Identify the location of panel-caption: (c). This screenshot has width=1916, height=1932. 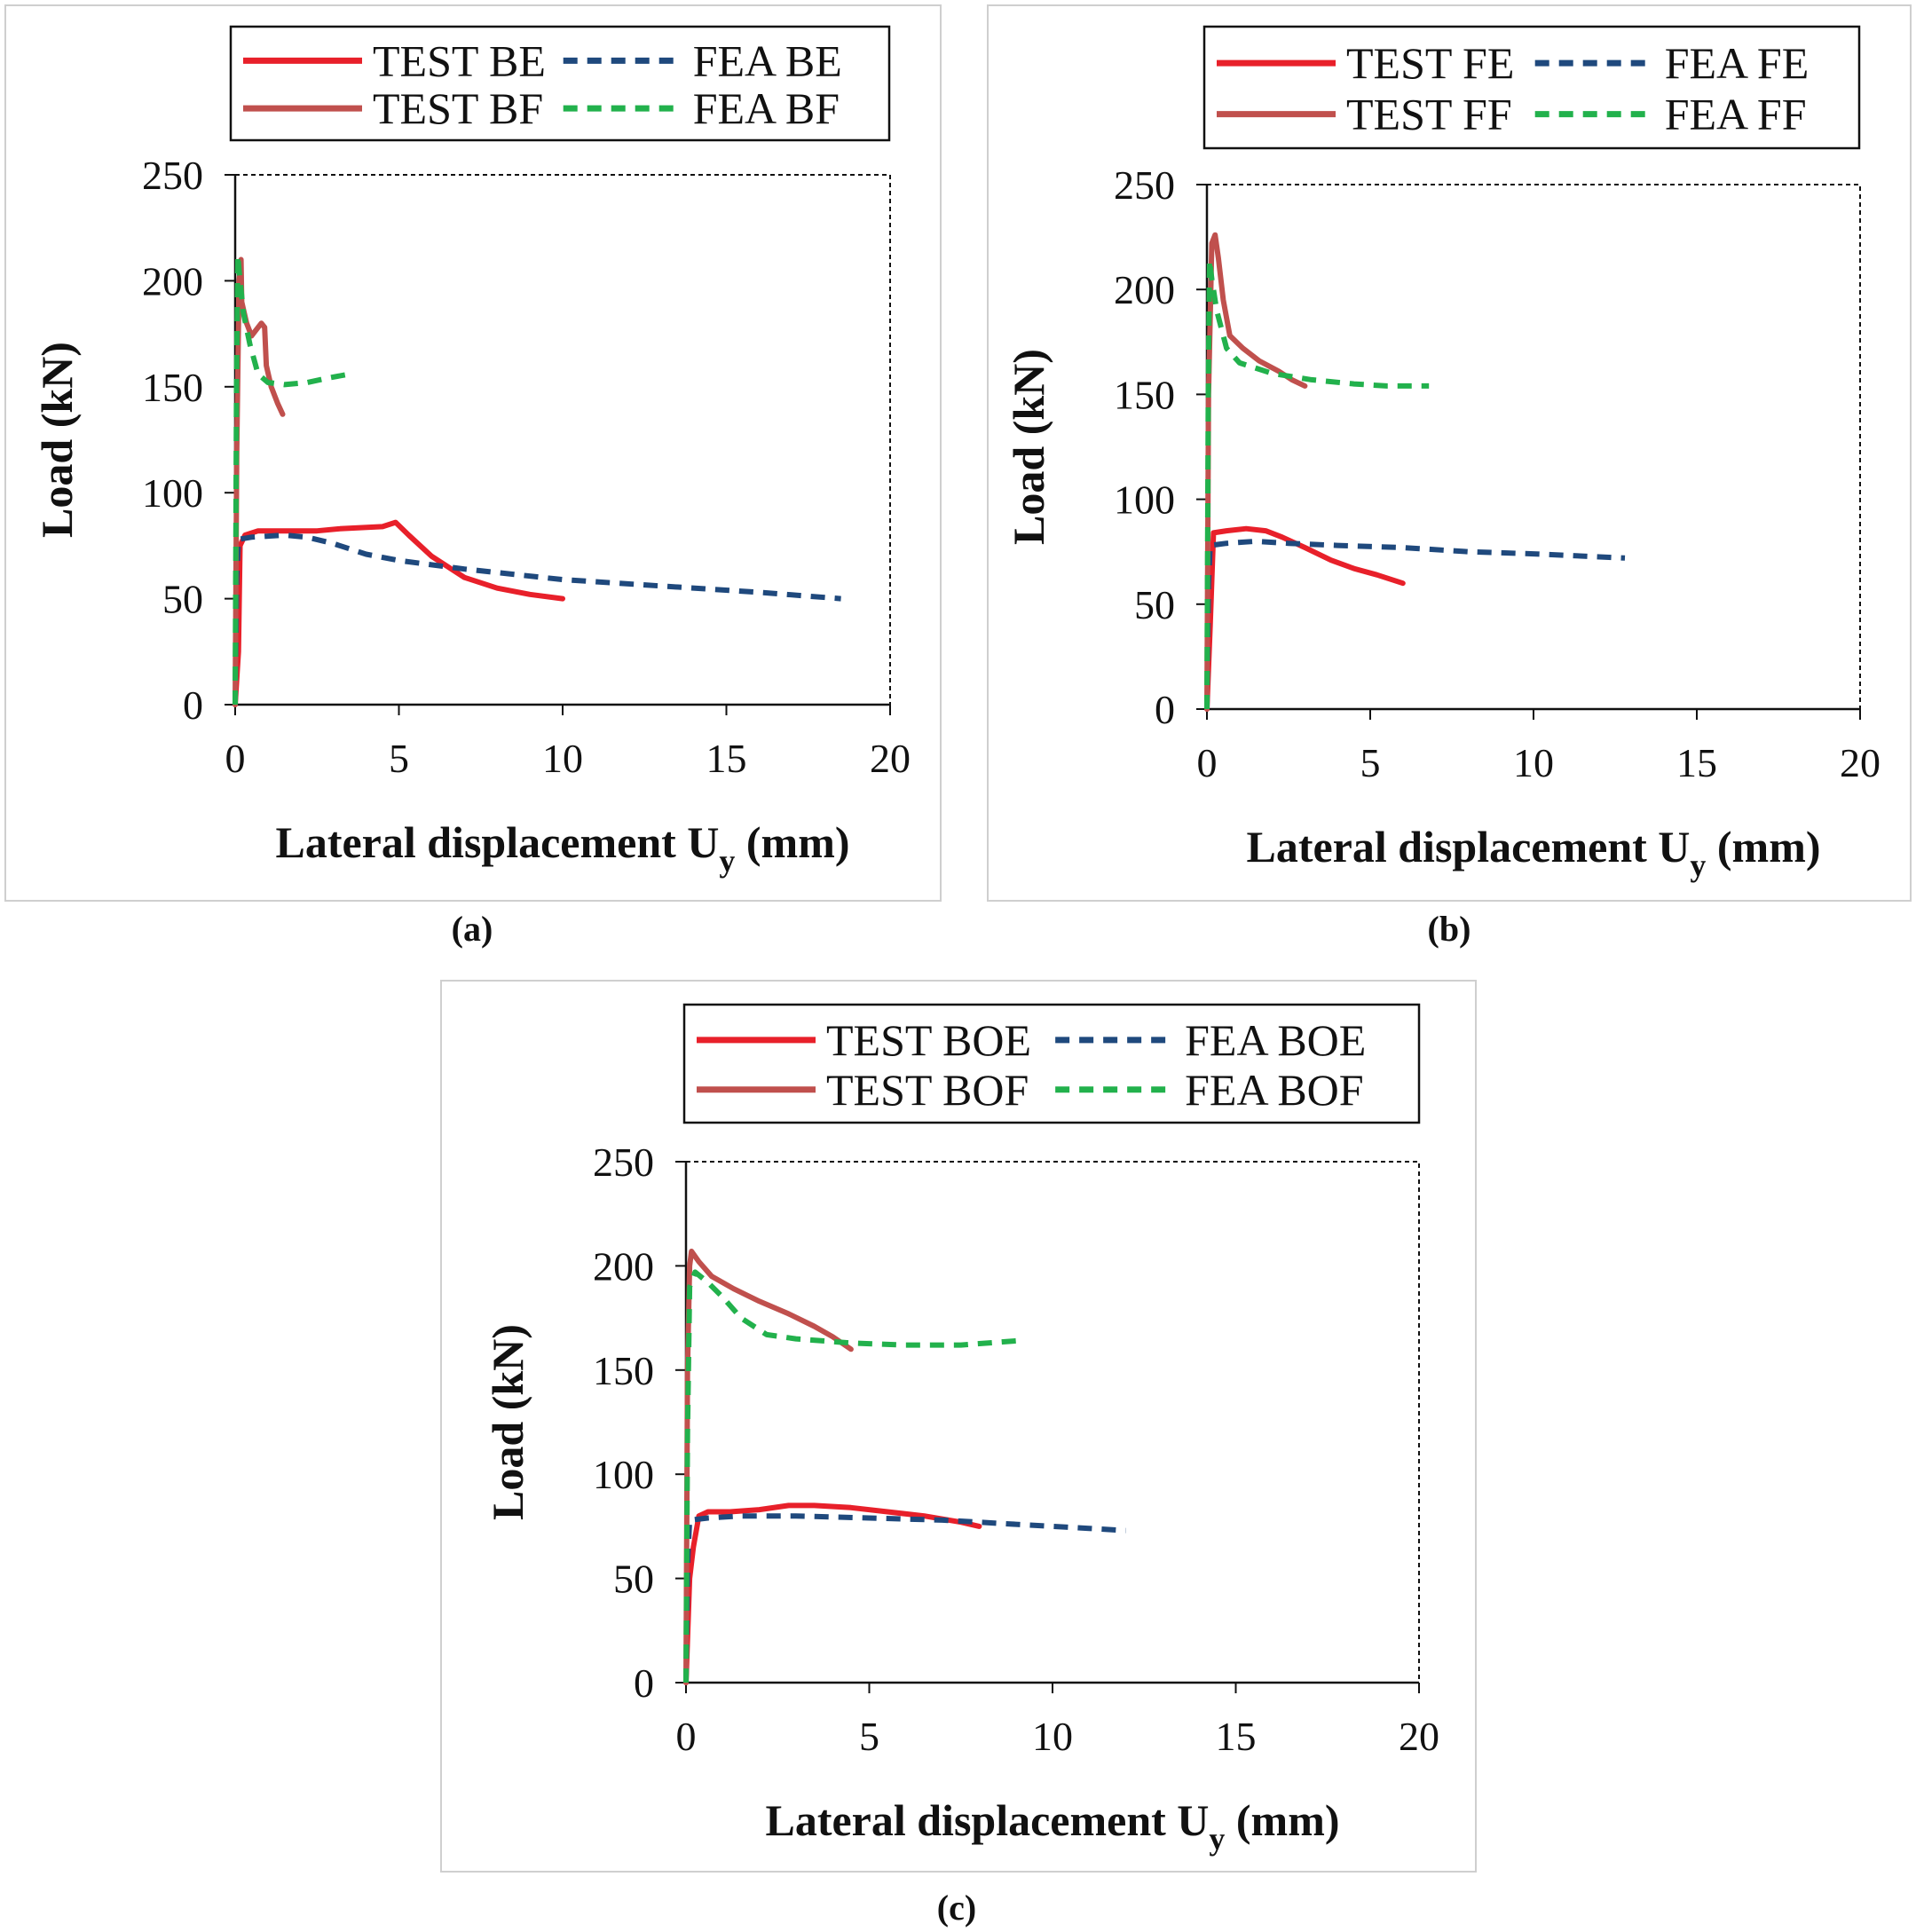
(957, 1908).